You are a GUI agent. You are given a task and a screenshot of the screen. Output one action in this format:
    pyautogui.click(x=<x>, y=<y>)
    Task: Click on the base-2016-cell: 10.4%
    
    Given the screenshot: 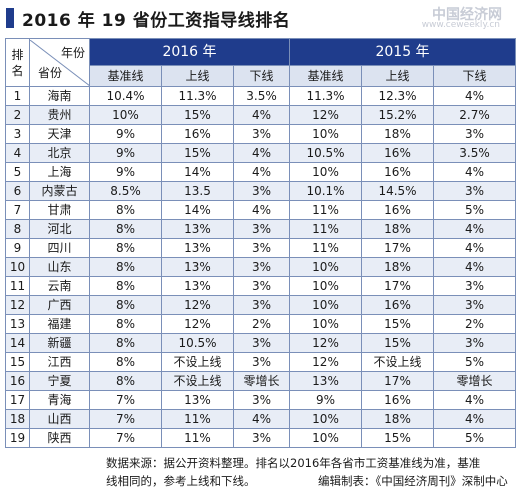 What is the action you would take?
    pyautogui.click(x=125, y=96)
    